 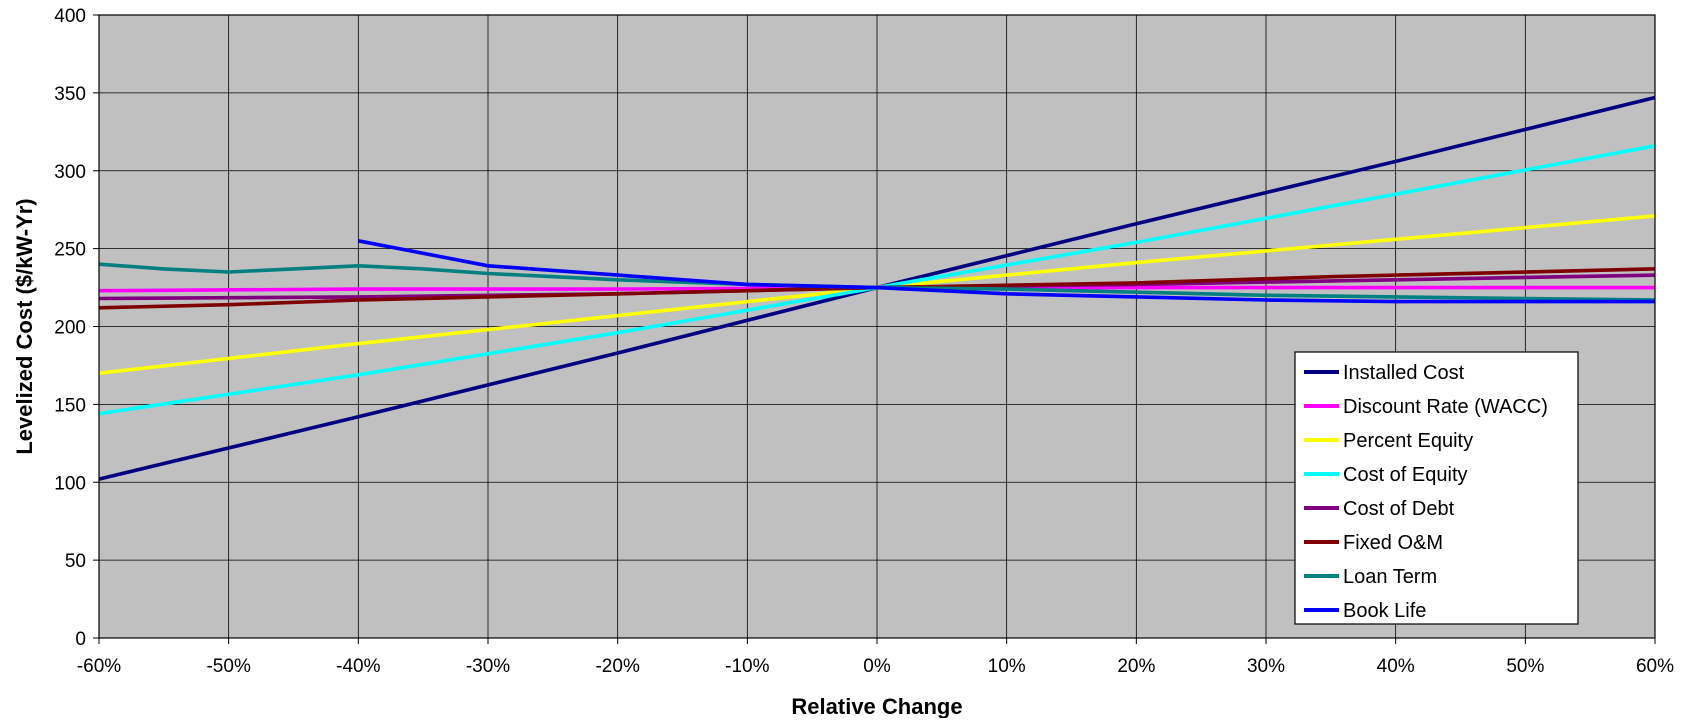 I want to click on y-tick-label: 350, so click(x=70, y=94).